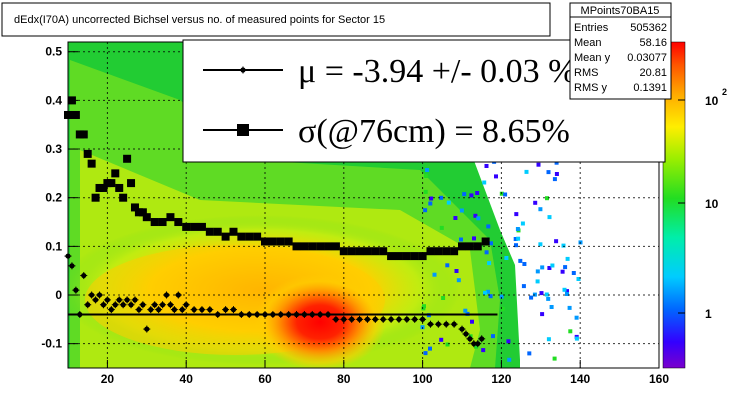 The image size is (735, 408). What do you see at coordinates (653, 73) in the screenshot?
I see `stats-value: 20.81` at bounding box center [653, 73].